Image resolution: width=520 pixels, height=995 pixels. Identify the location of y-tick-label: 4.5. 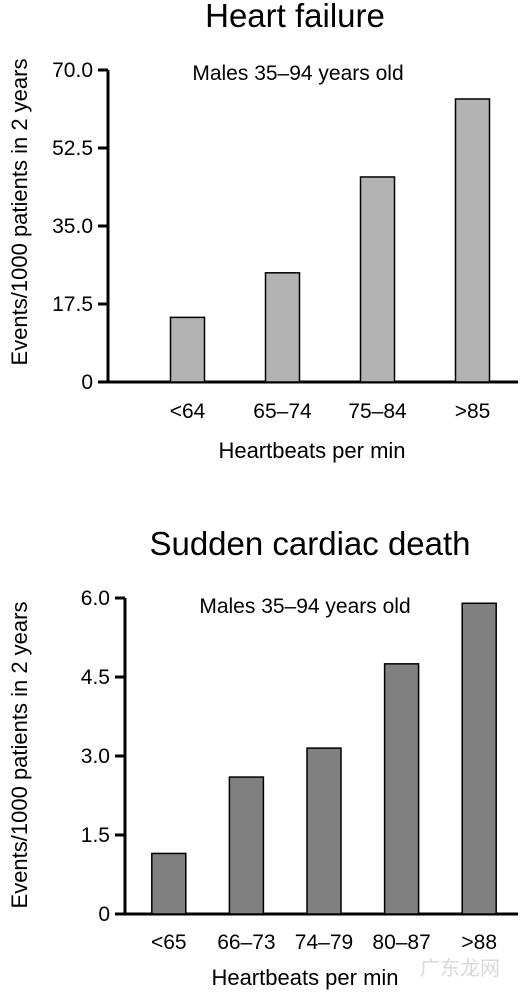
(95, 677).